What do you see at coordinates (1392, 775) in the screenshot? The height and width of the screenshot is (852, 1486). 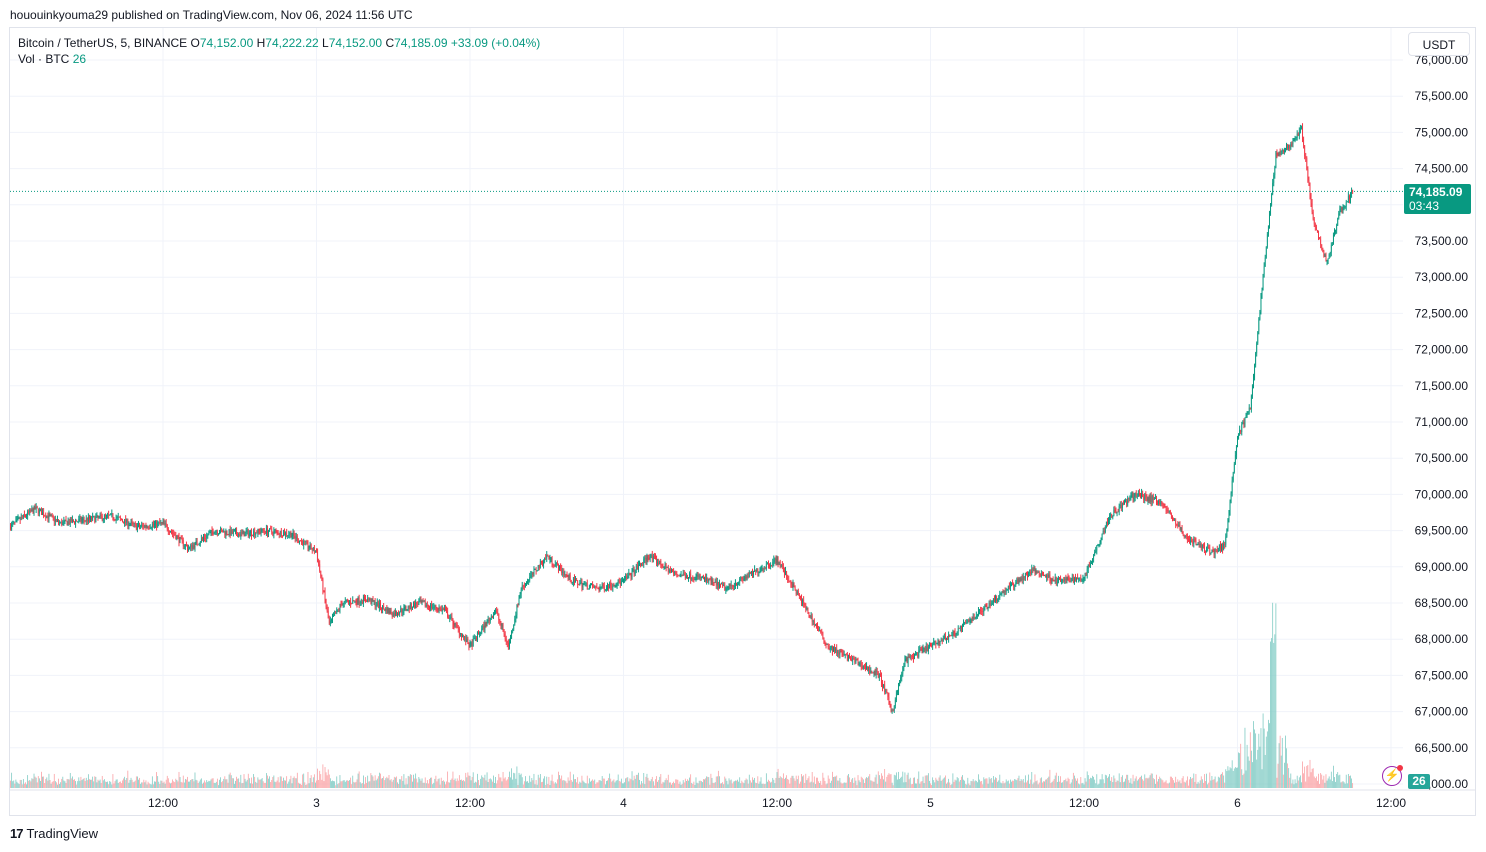 I see `flash-icon: ⚡` at bounding box center [1392, 775].